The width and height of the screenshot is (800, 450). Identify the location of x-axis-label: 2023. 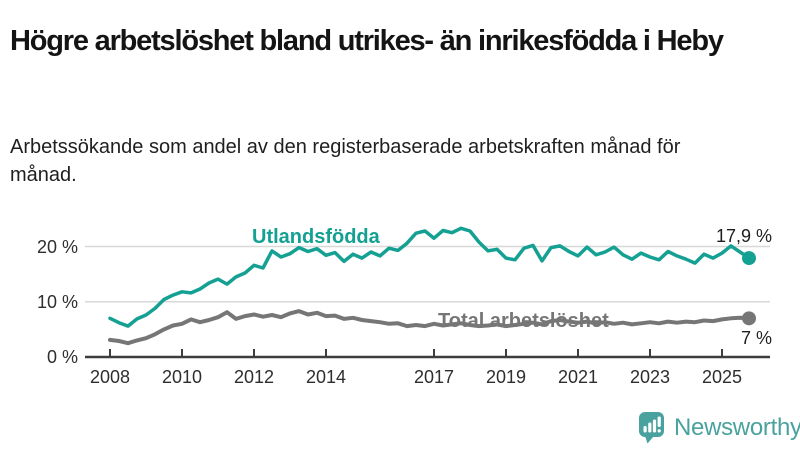
(650, 377).